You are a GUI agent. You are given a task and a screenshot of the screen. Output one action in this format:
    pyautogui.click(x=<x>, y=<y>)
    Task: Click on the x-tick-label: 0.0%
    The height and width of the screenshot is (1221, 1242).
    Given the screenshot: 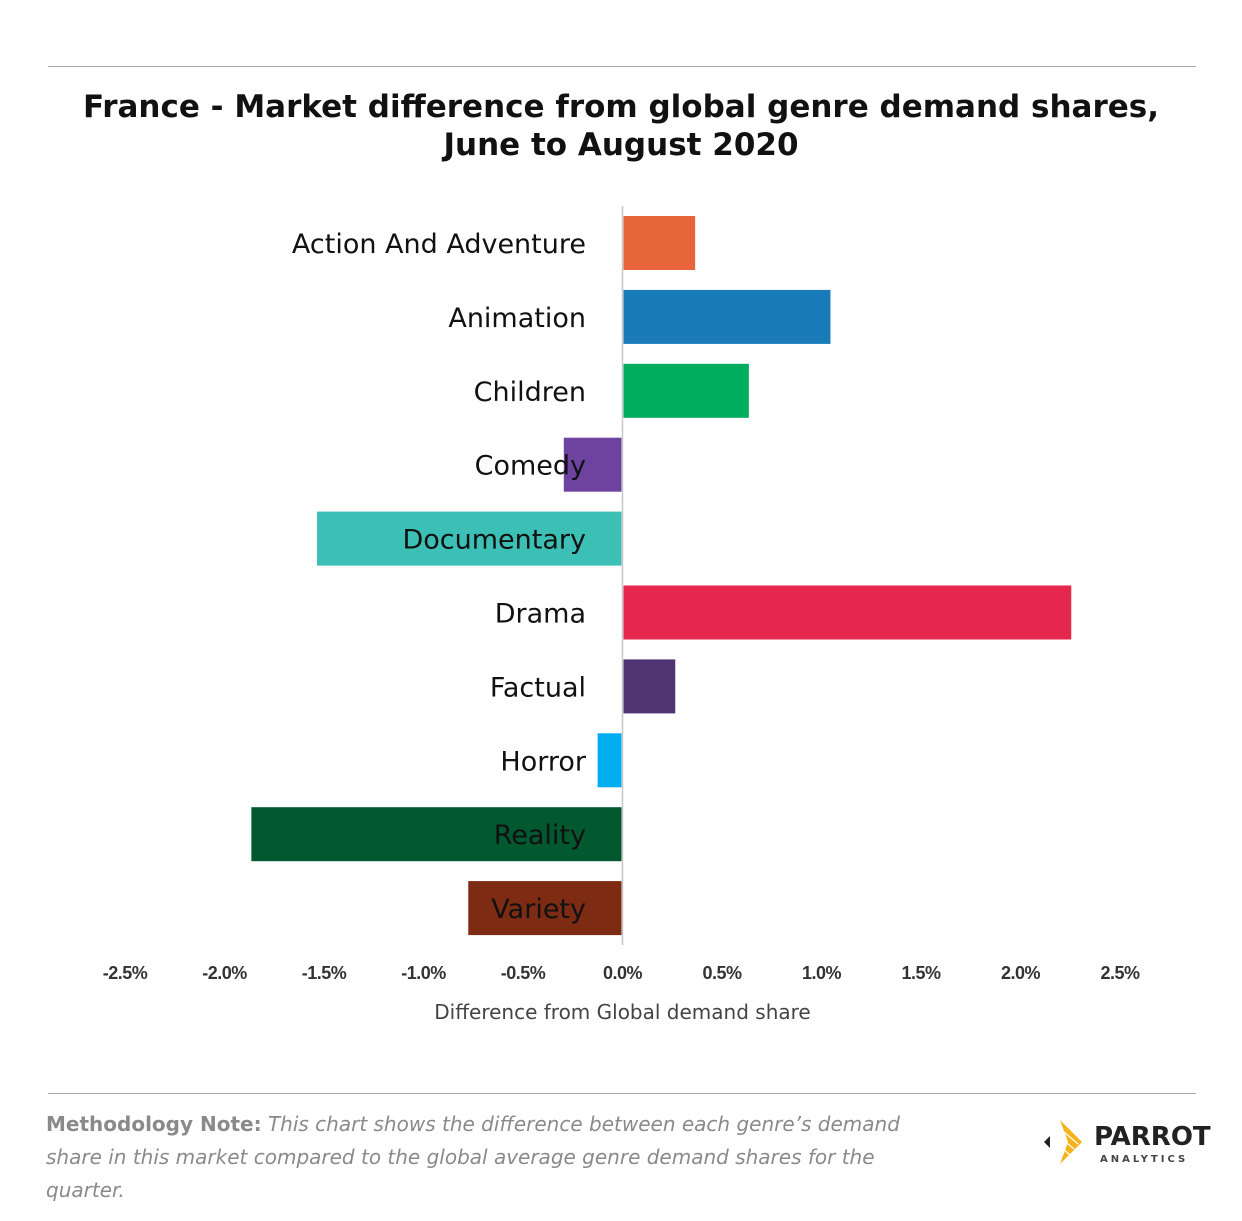 What is the action you would take?
    pyautogui.click(x=623, y=973)
    